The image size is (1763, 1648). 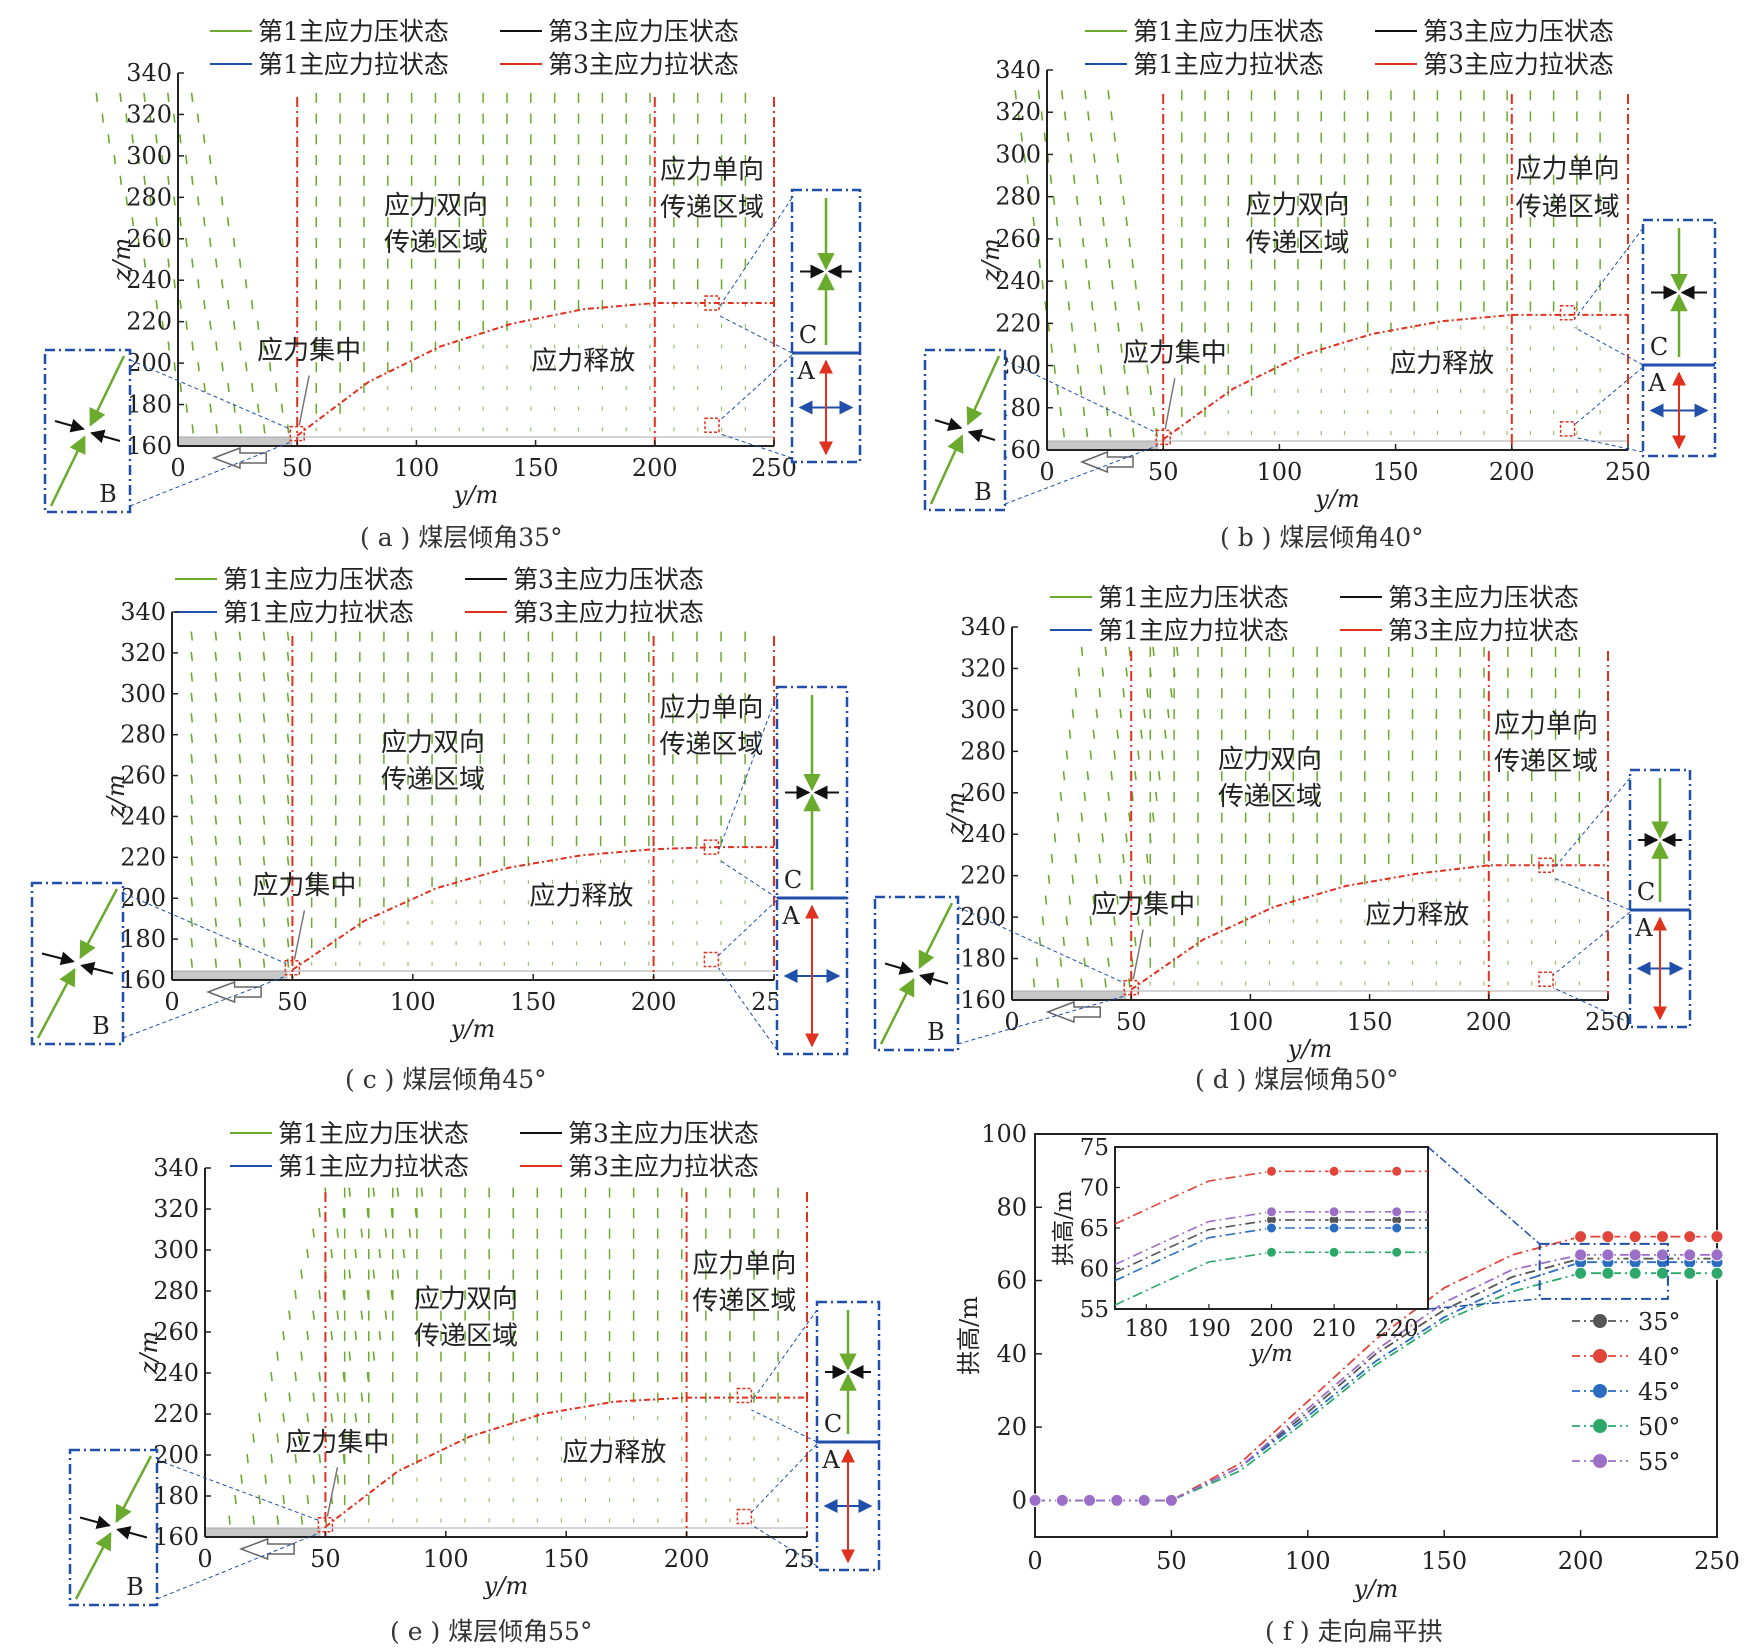 I want to click on x-tick-label: 250, so click(x=774, y=468).